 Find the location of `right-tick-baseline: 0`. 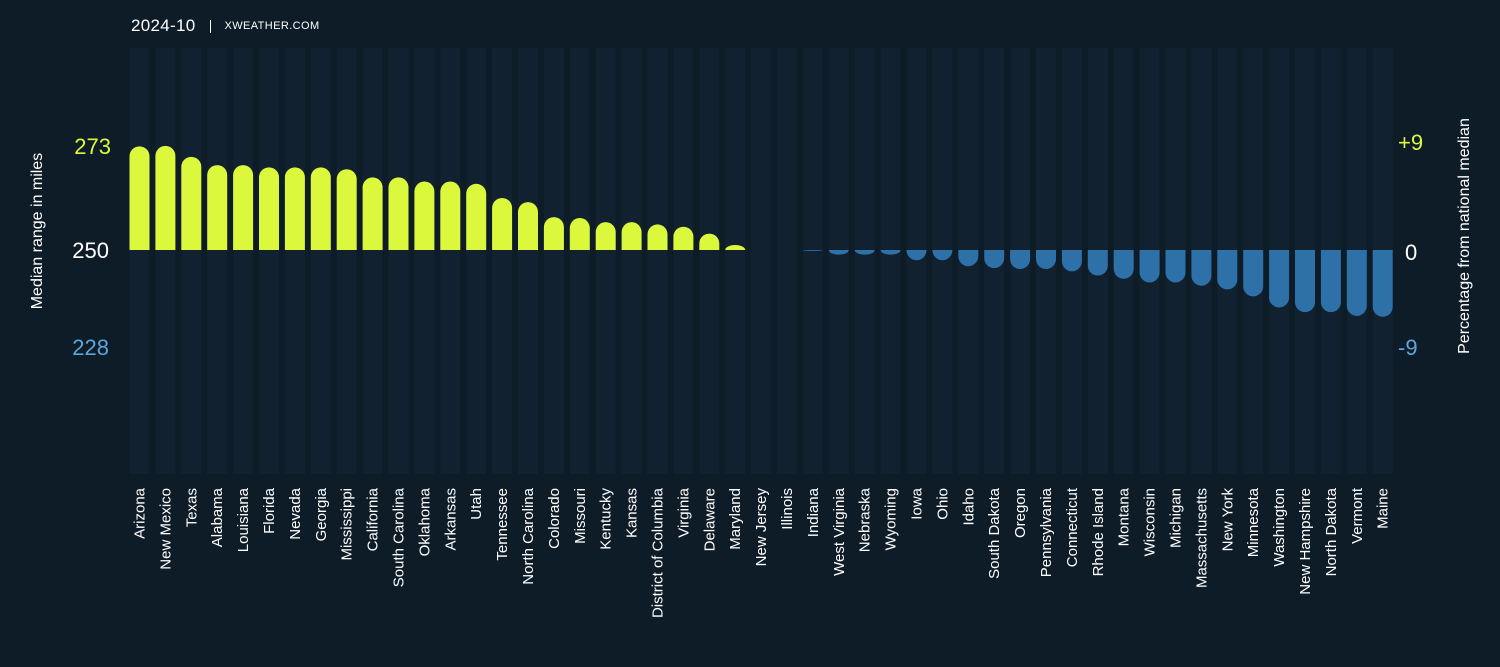

right-tick-baseline: 0 is located at coordinates (1411, 252).